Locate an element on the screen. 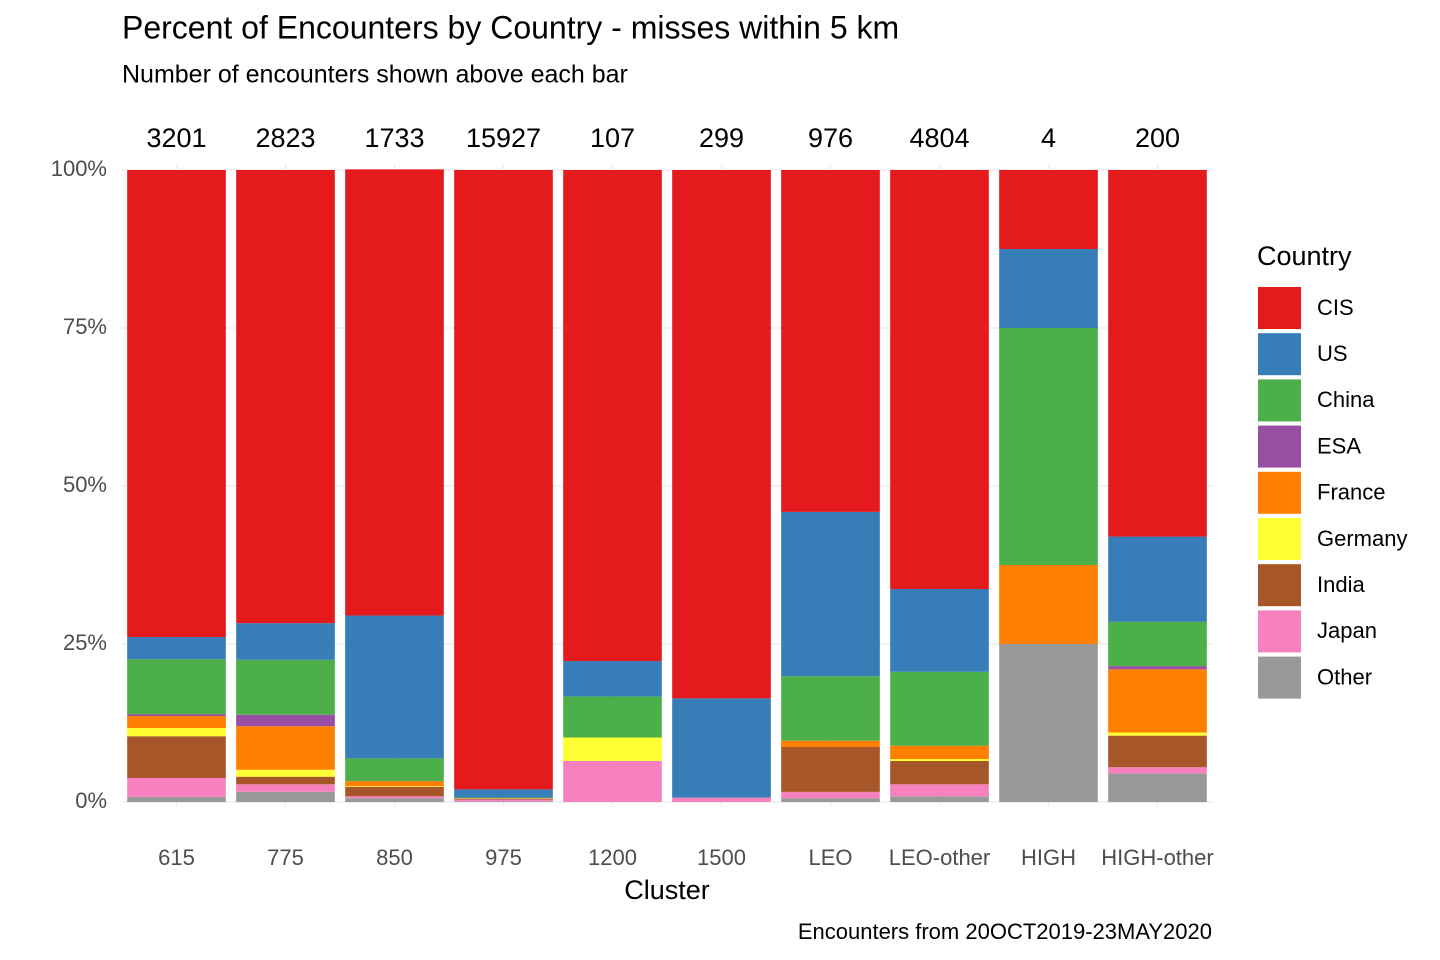 The width and height of the screenshot is (1440, 960). legend-label: Germany is located at coordinates (1362, 538).